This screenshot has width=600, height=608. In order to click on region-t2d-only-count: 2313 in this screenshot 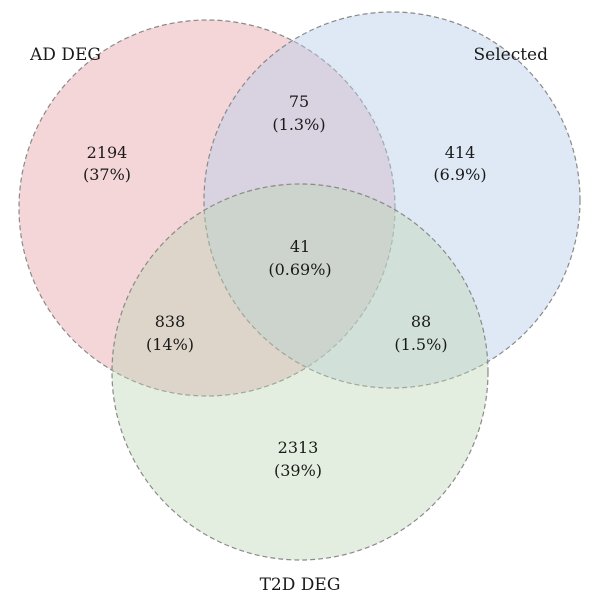, I will do `click(298, 447)`.